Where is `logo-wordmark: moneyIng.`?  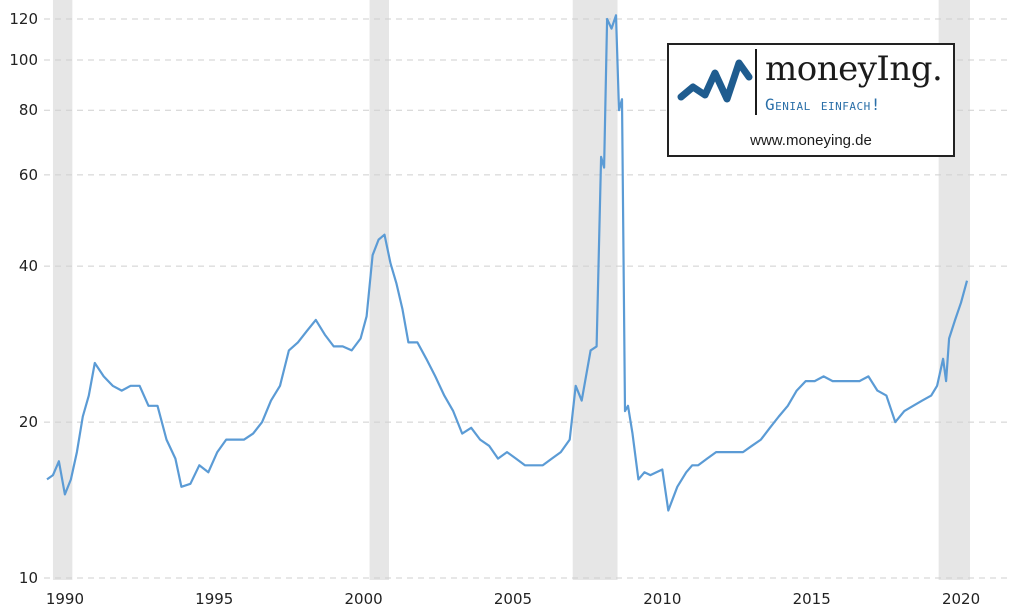 logo-wordmark: moneyIng. is located at coordinates (854, 69).